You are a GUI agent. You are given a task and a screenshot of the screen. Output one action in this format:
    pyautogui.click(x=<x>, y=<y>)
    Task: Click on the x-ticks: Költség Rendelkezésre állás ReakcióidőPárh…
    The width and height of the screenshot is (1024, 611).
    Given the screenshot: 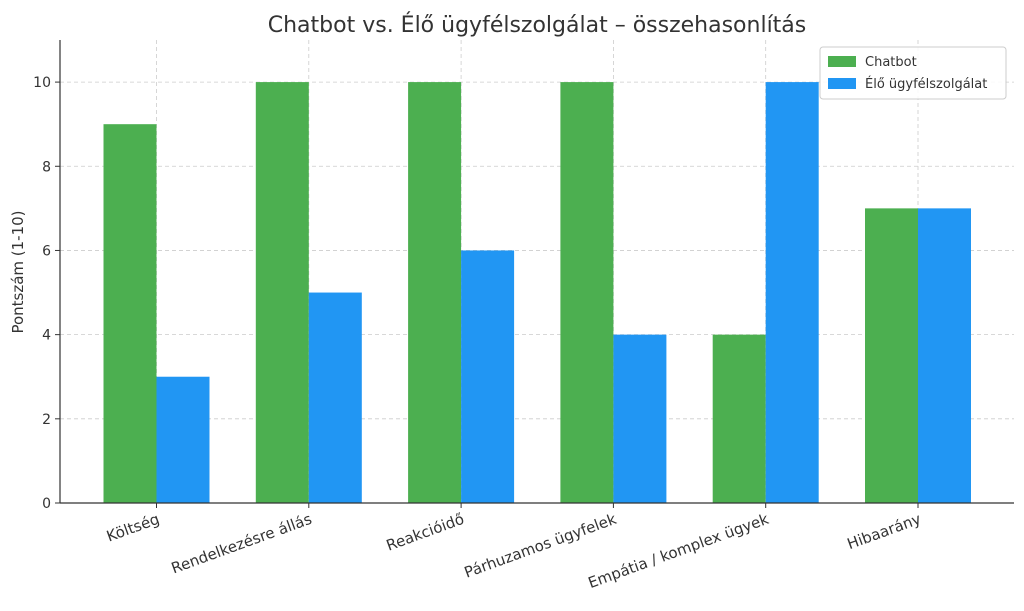 What is the action you would take?
    pyautogui.click(x=513, y=547)
    